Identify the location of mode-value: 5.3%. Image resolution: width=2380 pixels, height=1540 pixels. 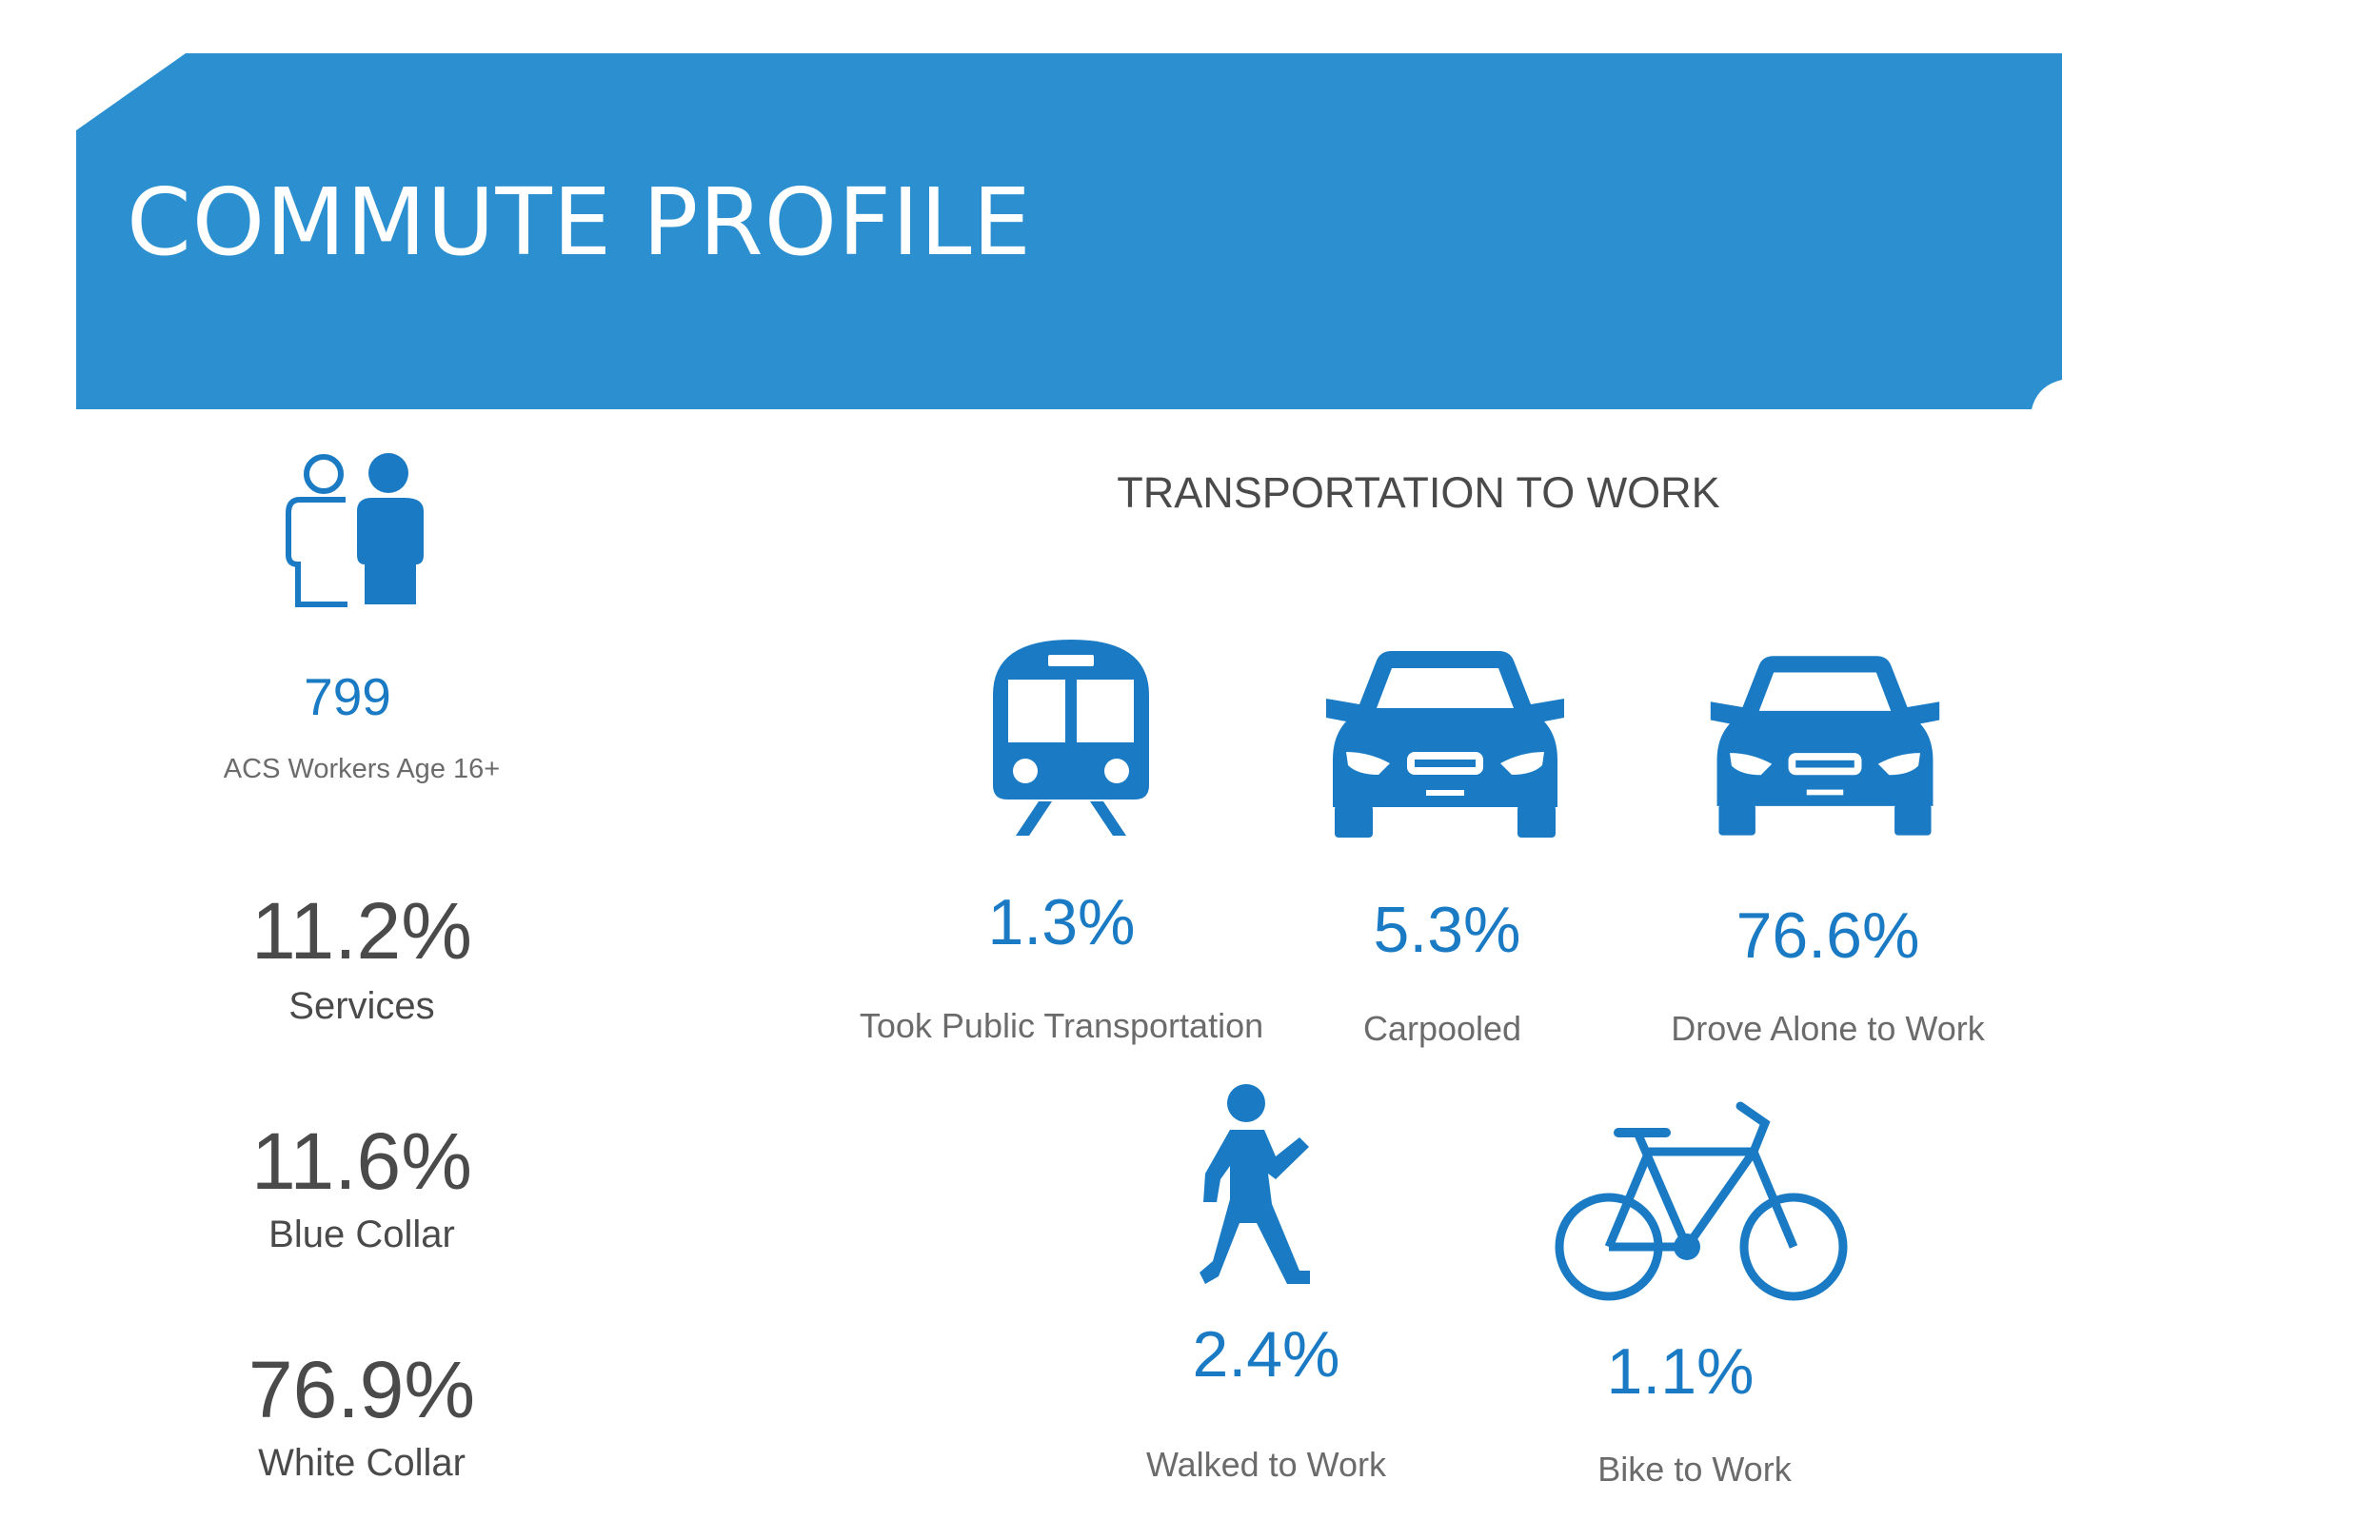
(1447, 930).